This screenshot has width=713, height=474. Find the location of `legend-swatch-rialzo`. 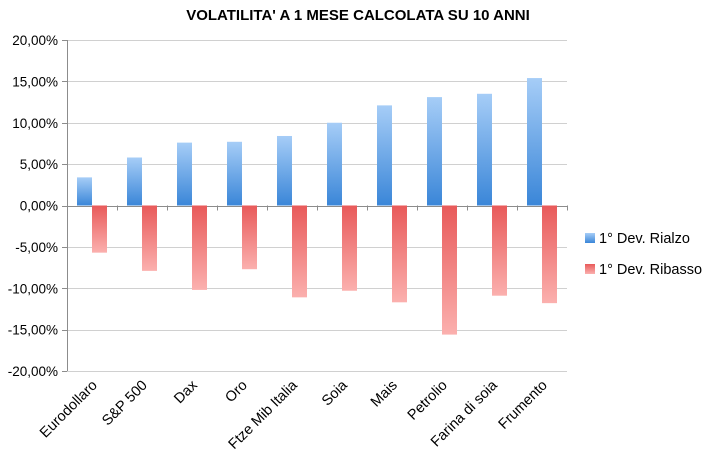

legend-swatch-rialzo is located at coordinates (590, 238).